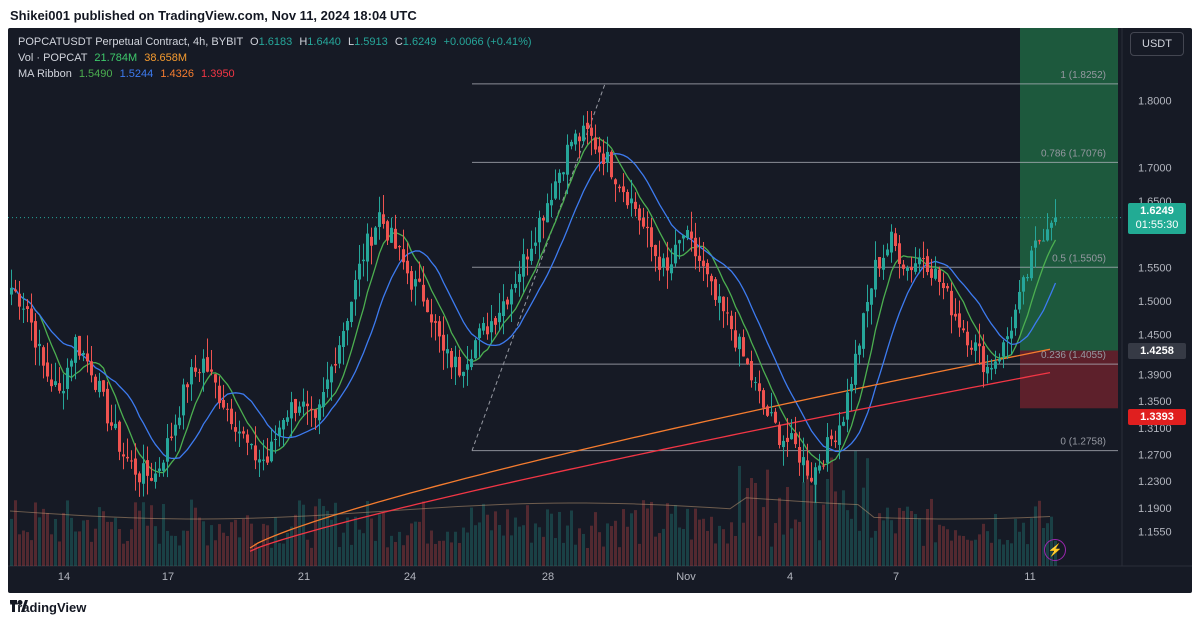  I want to click on fib-level-label: 0.786 (1.7076), so click(1073, 153).